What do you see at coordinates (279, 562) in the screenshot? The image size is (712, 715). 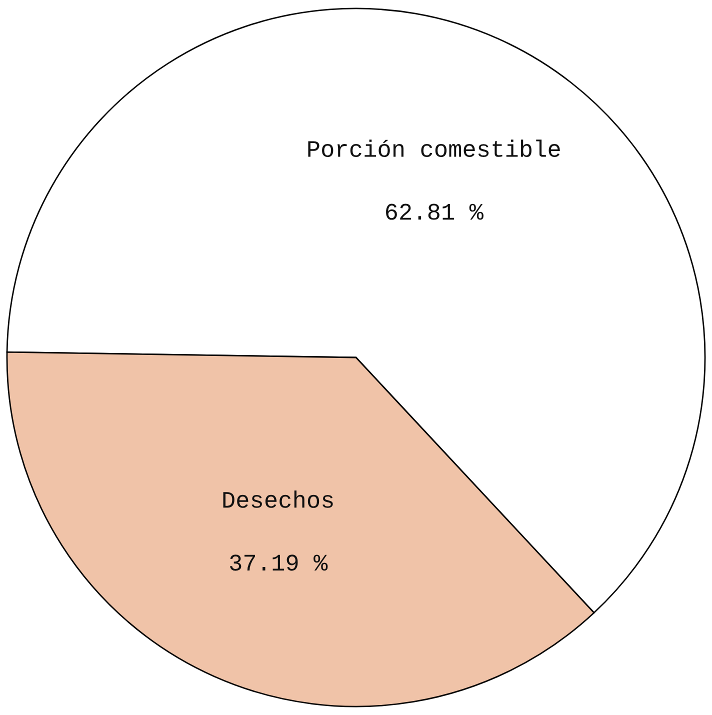 I see `data-label: 37.19 %` at bounding box center [279, 562].